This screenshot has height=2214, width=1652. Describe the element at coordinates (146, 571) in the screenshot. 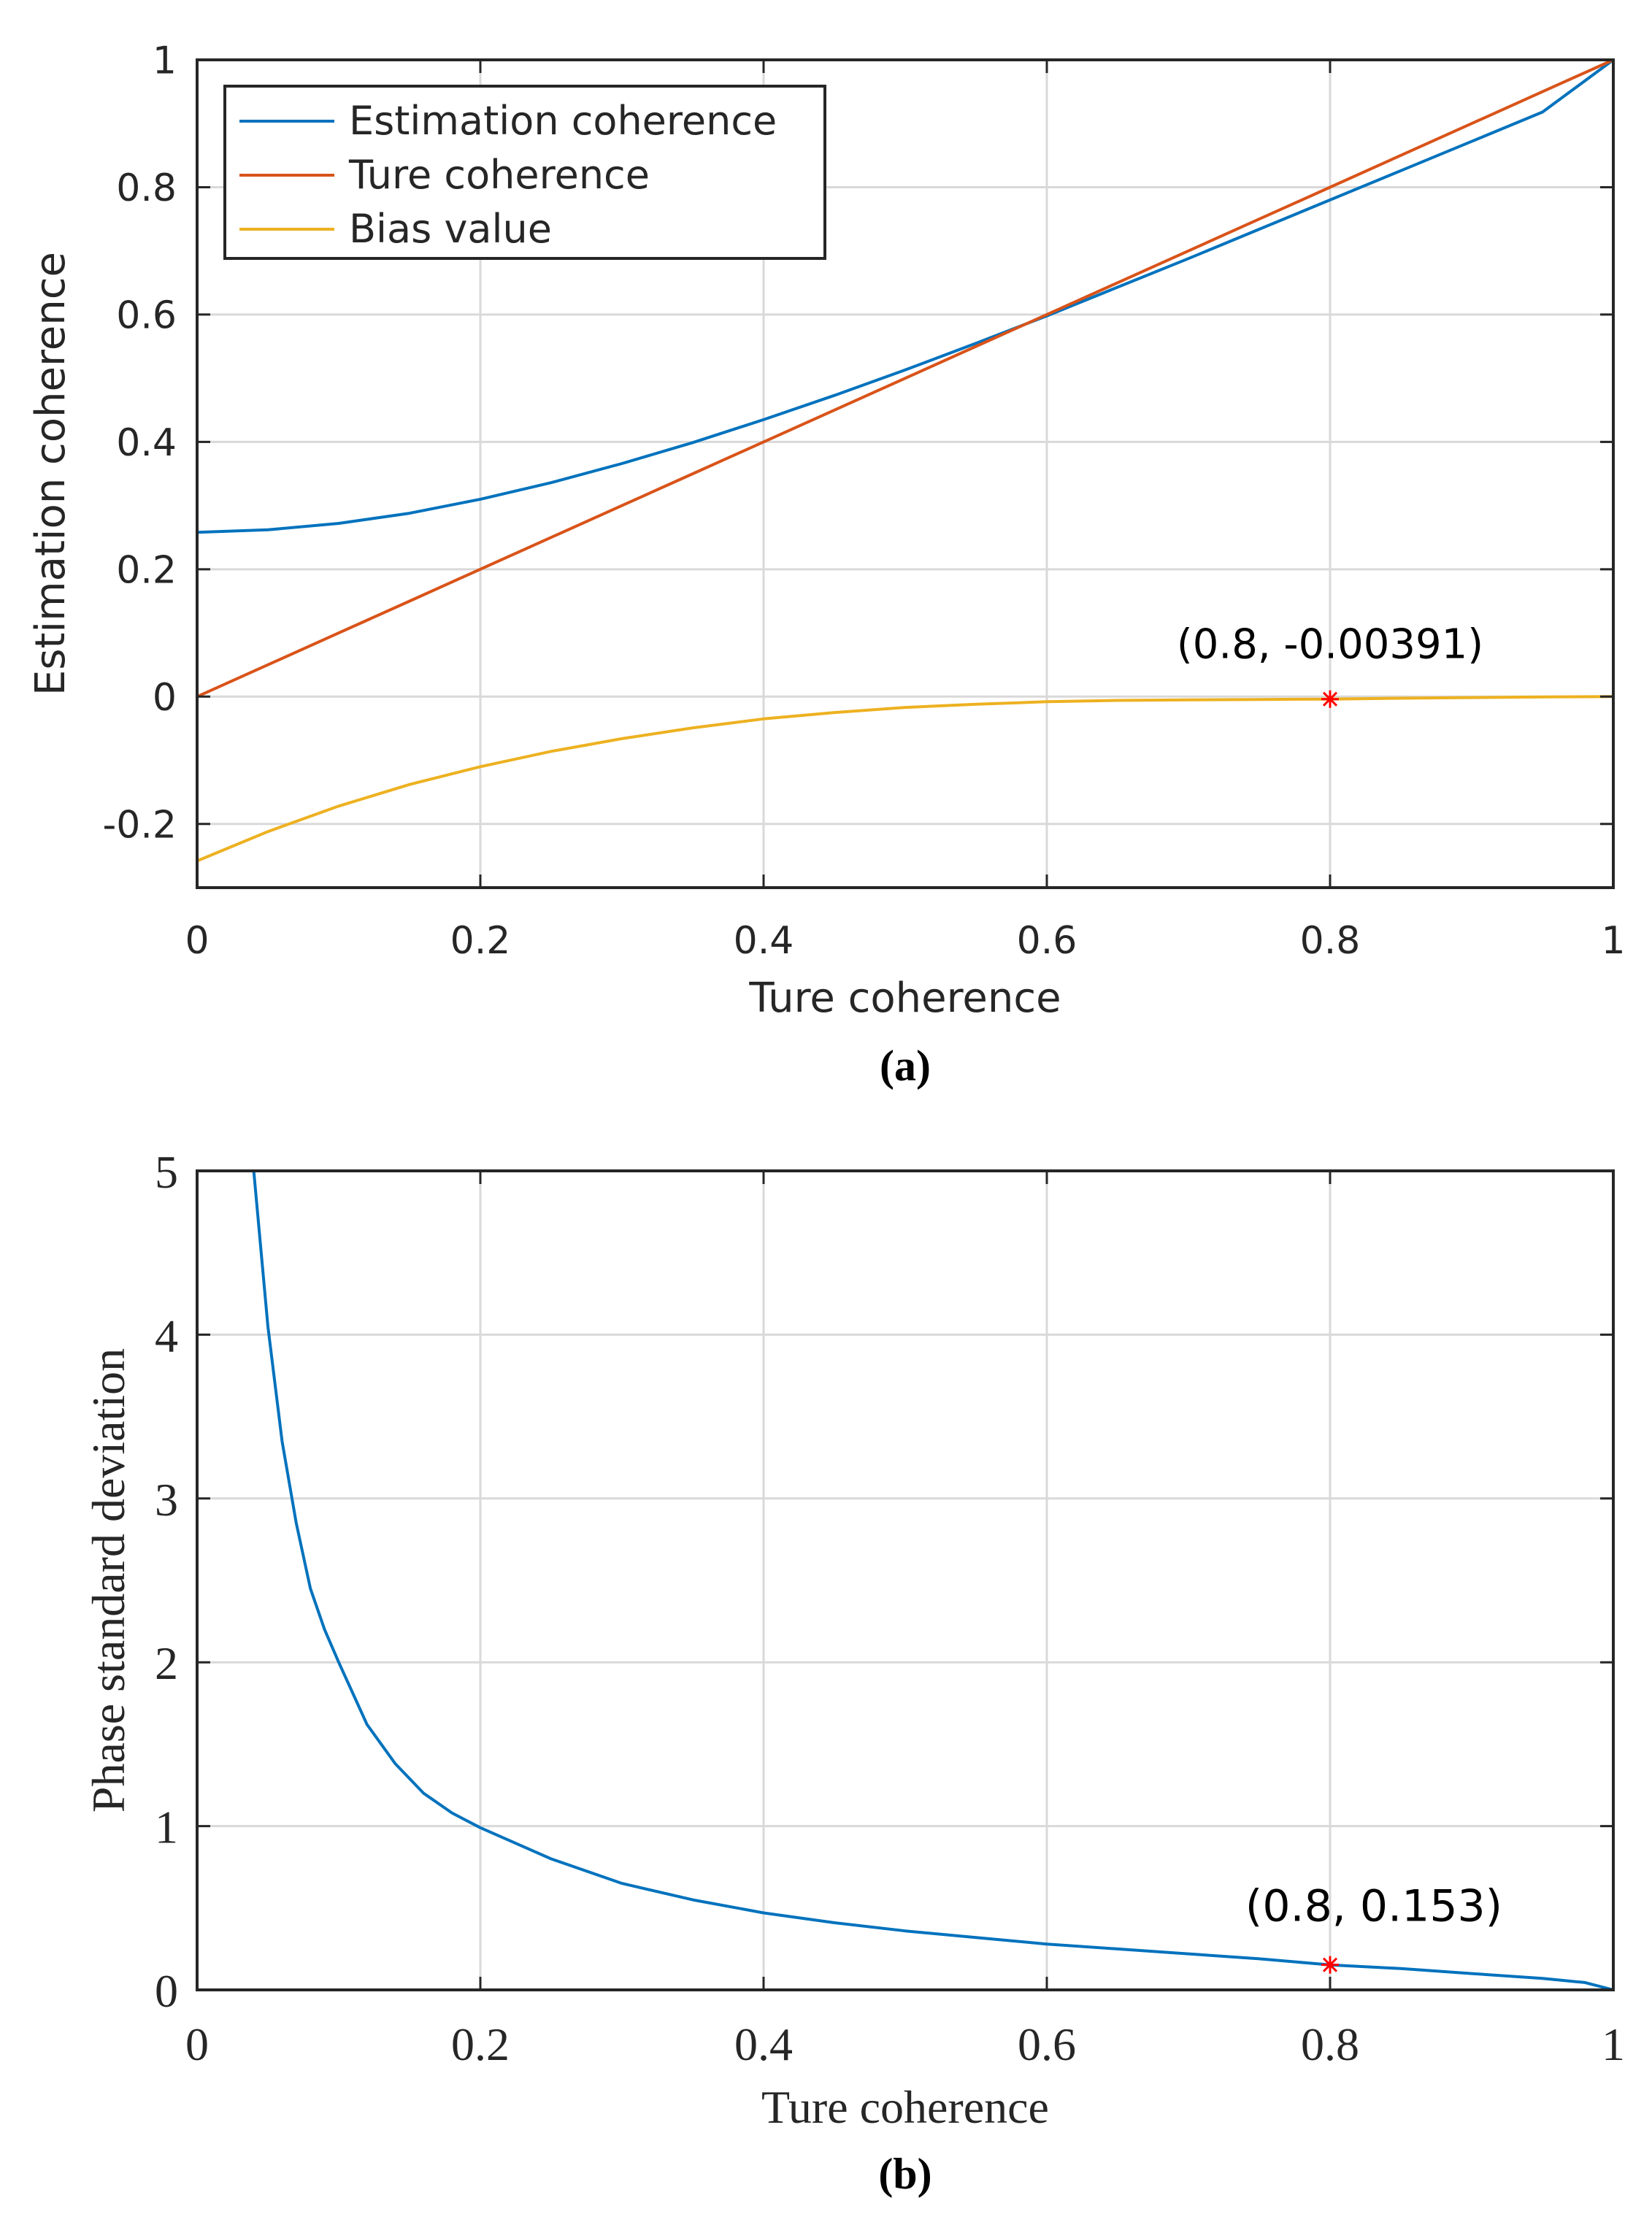

I see `y-tick-label: 0.2` at that location.